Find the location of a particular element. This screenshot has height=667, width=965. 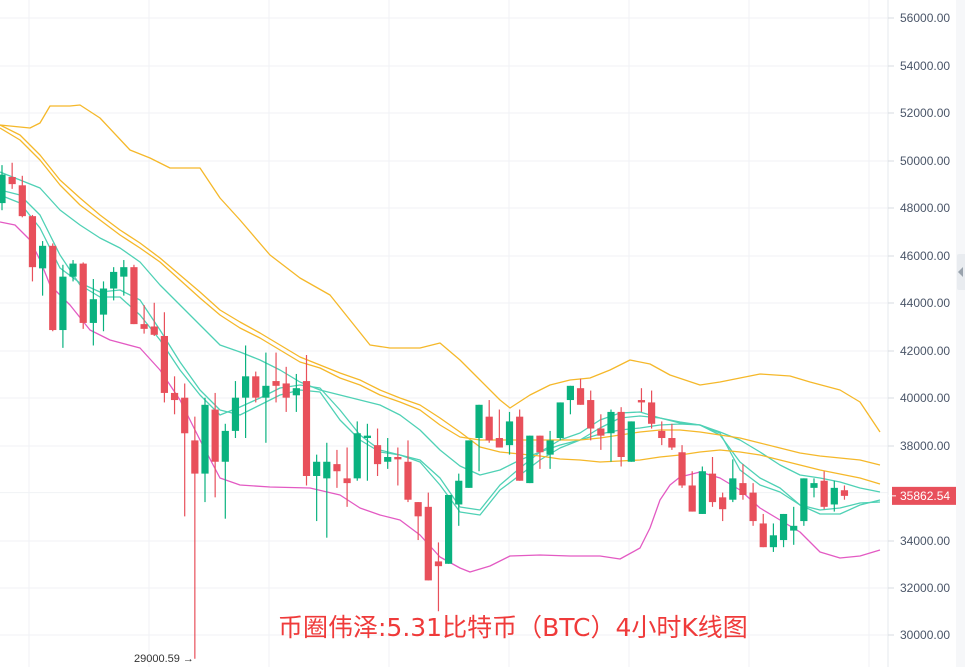

y-axis-tick-label: 56000.00 is located at coordinates (925, 18).